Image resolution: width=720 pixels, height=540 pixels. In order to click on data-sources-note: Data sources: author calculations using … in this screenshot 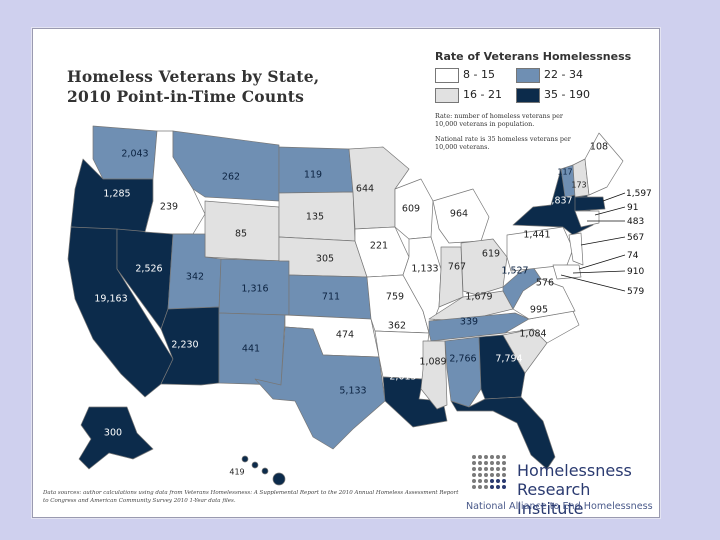, I will do `click(251, 497)`.